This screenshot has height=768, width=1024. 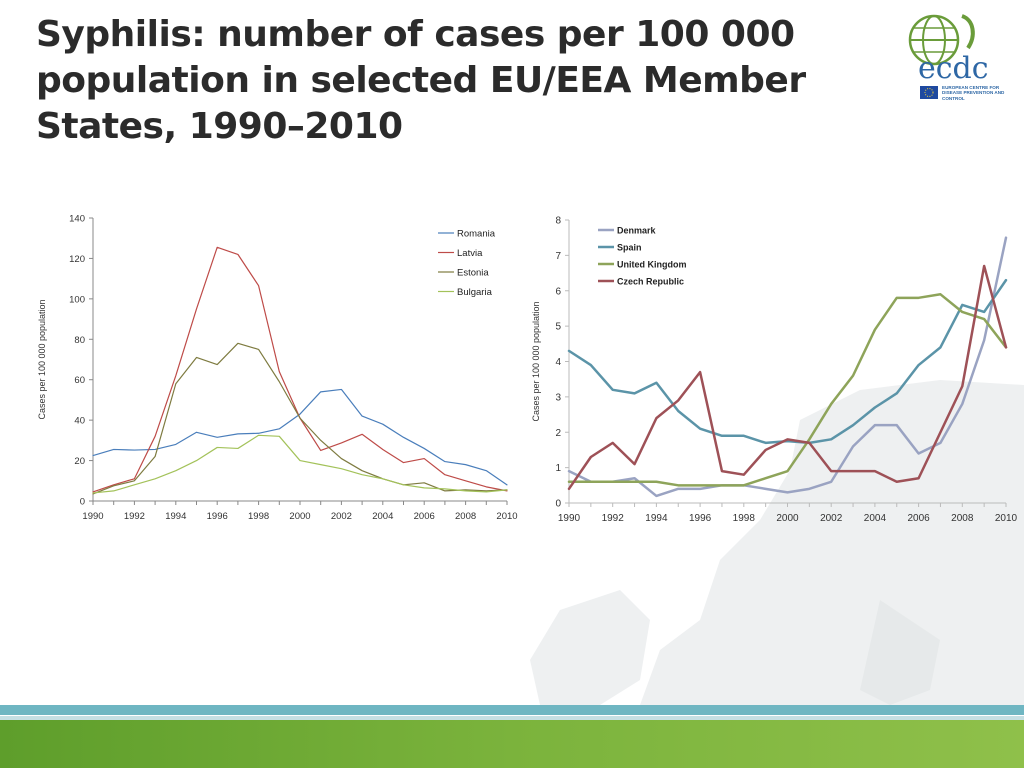 What do you see at coordinates (475, 292) in the screenshot?
I see `legend-label: Bulgaria` at bounding box center [475, 292].